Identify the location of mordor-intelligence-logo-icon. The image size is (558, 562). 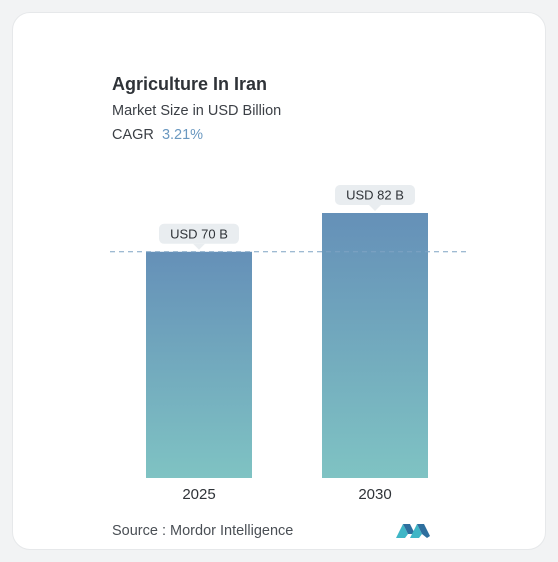
(413, 531).